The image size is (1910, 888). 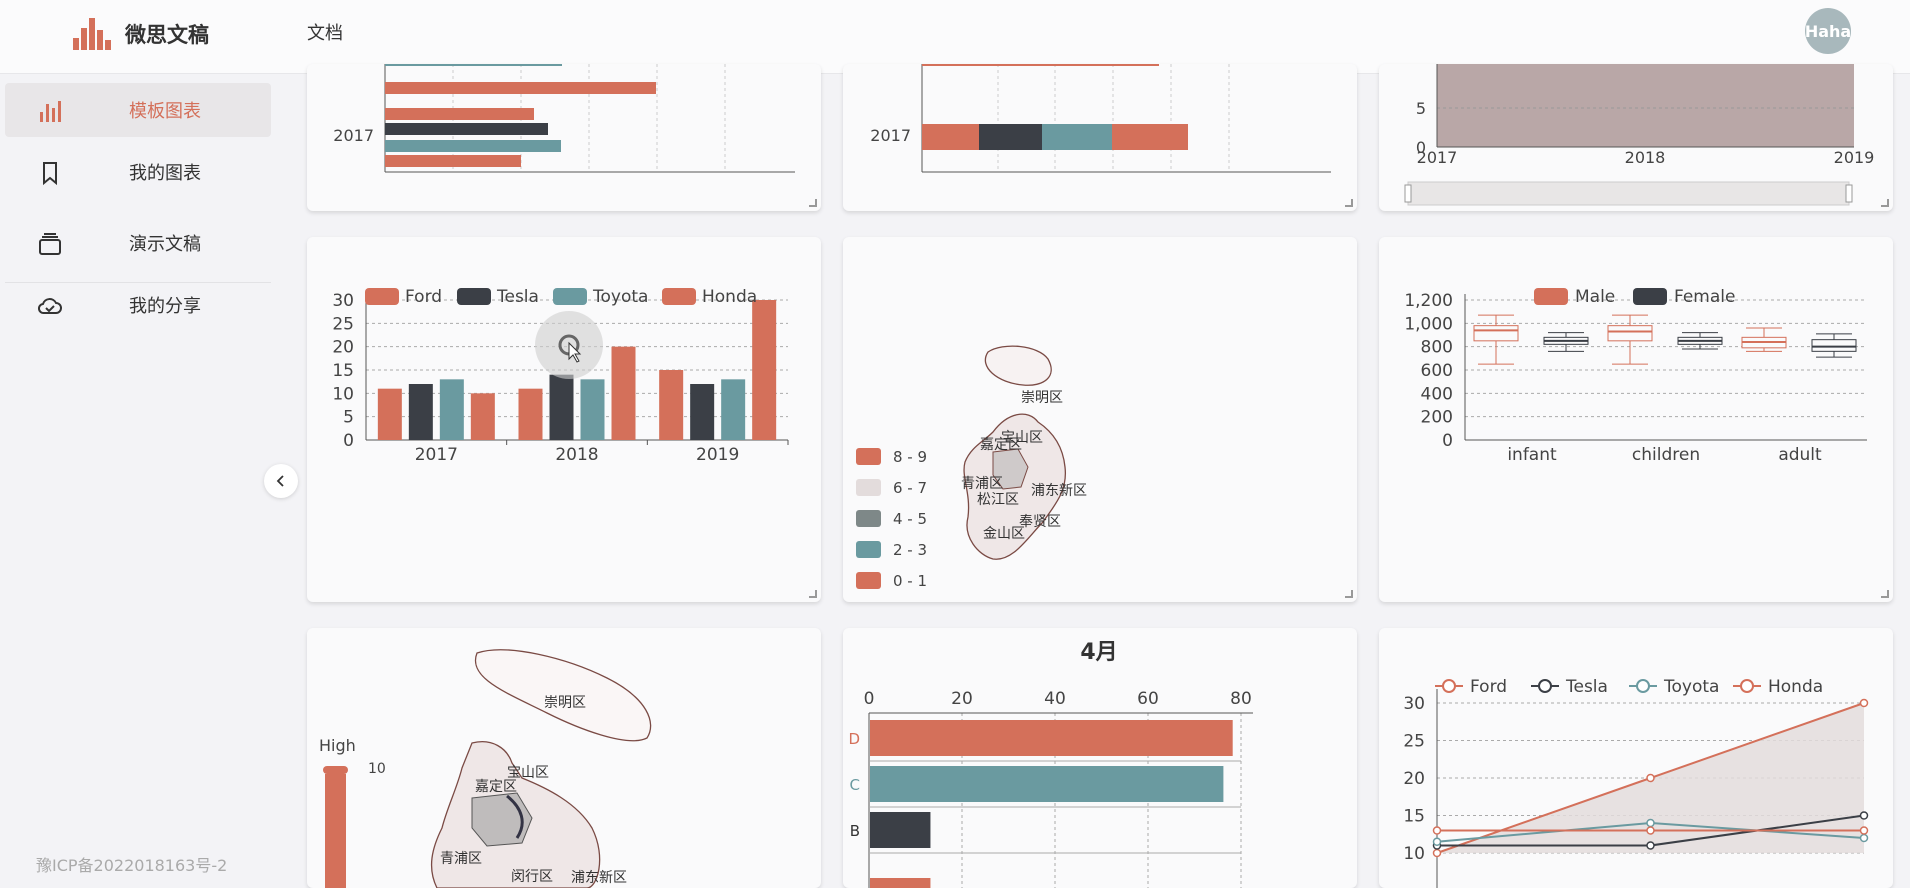 What do you see at coordinates (910, 488) in the screenshot?
I see `legend-label: 6 - 7` at bounding box center [910, 488].